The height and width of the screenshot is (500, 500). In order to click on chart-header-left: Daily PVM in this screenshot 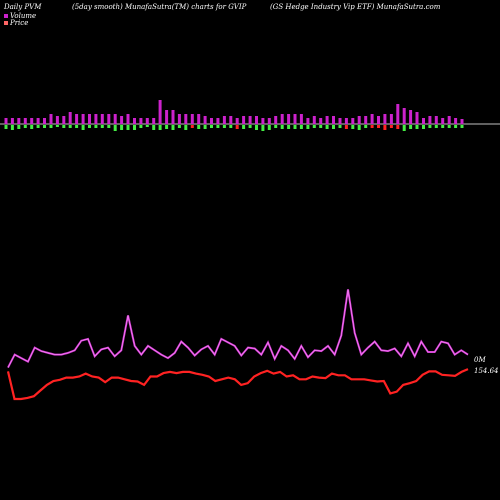, I will do `click(23, 7)`.